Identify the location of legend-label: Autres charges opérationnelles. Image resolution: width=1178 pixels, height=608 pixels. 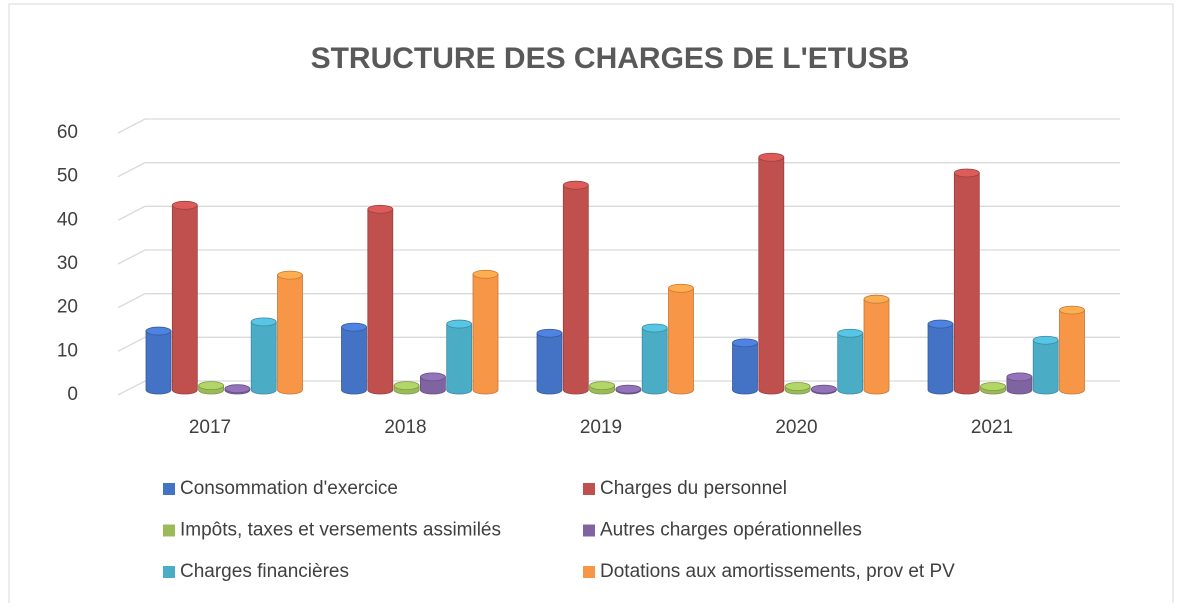
(731, 530).